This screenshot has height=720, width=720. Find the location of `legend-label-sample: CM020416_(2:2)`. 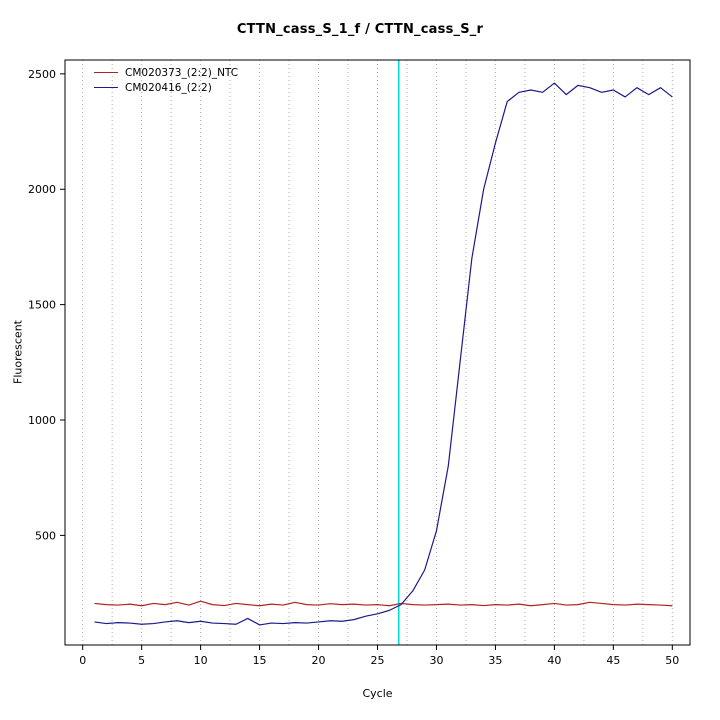

legend-label-sample: CM020416_(2:2) is located at coordinates (168, 87).